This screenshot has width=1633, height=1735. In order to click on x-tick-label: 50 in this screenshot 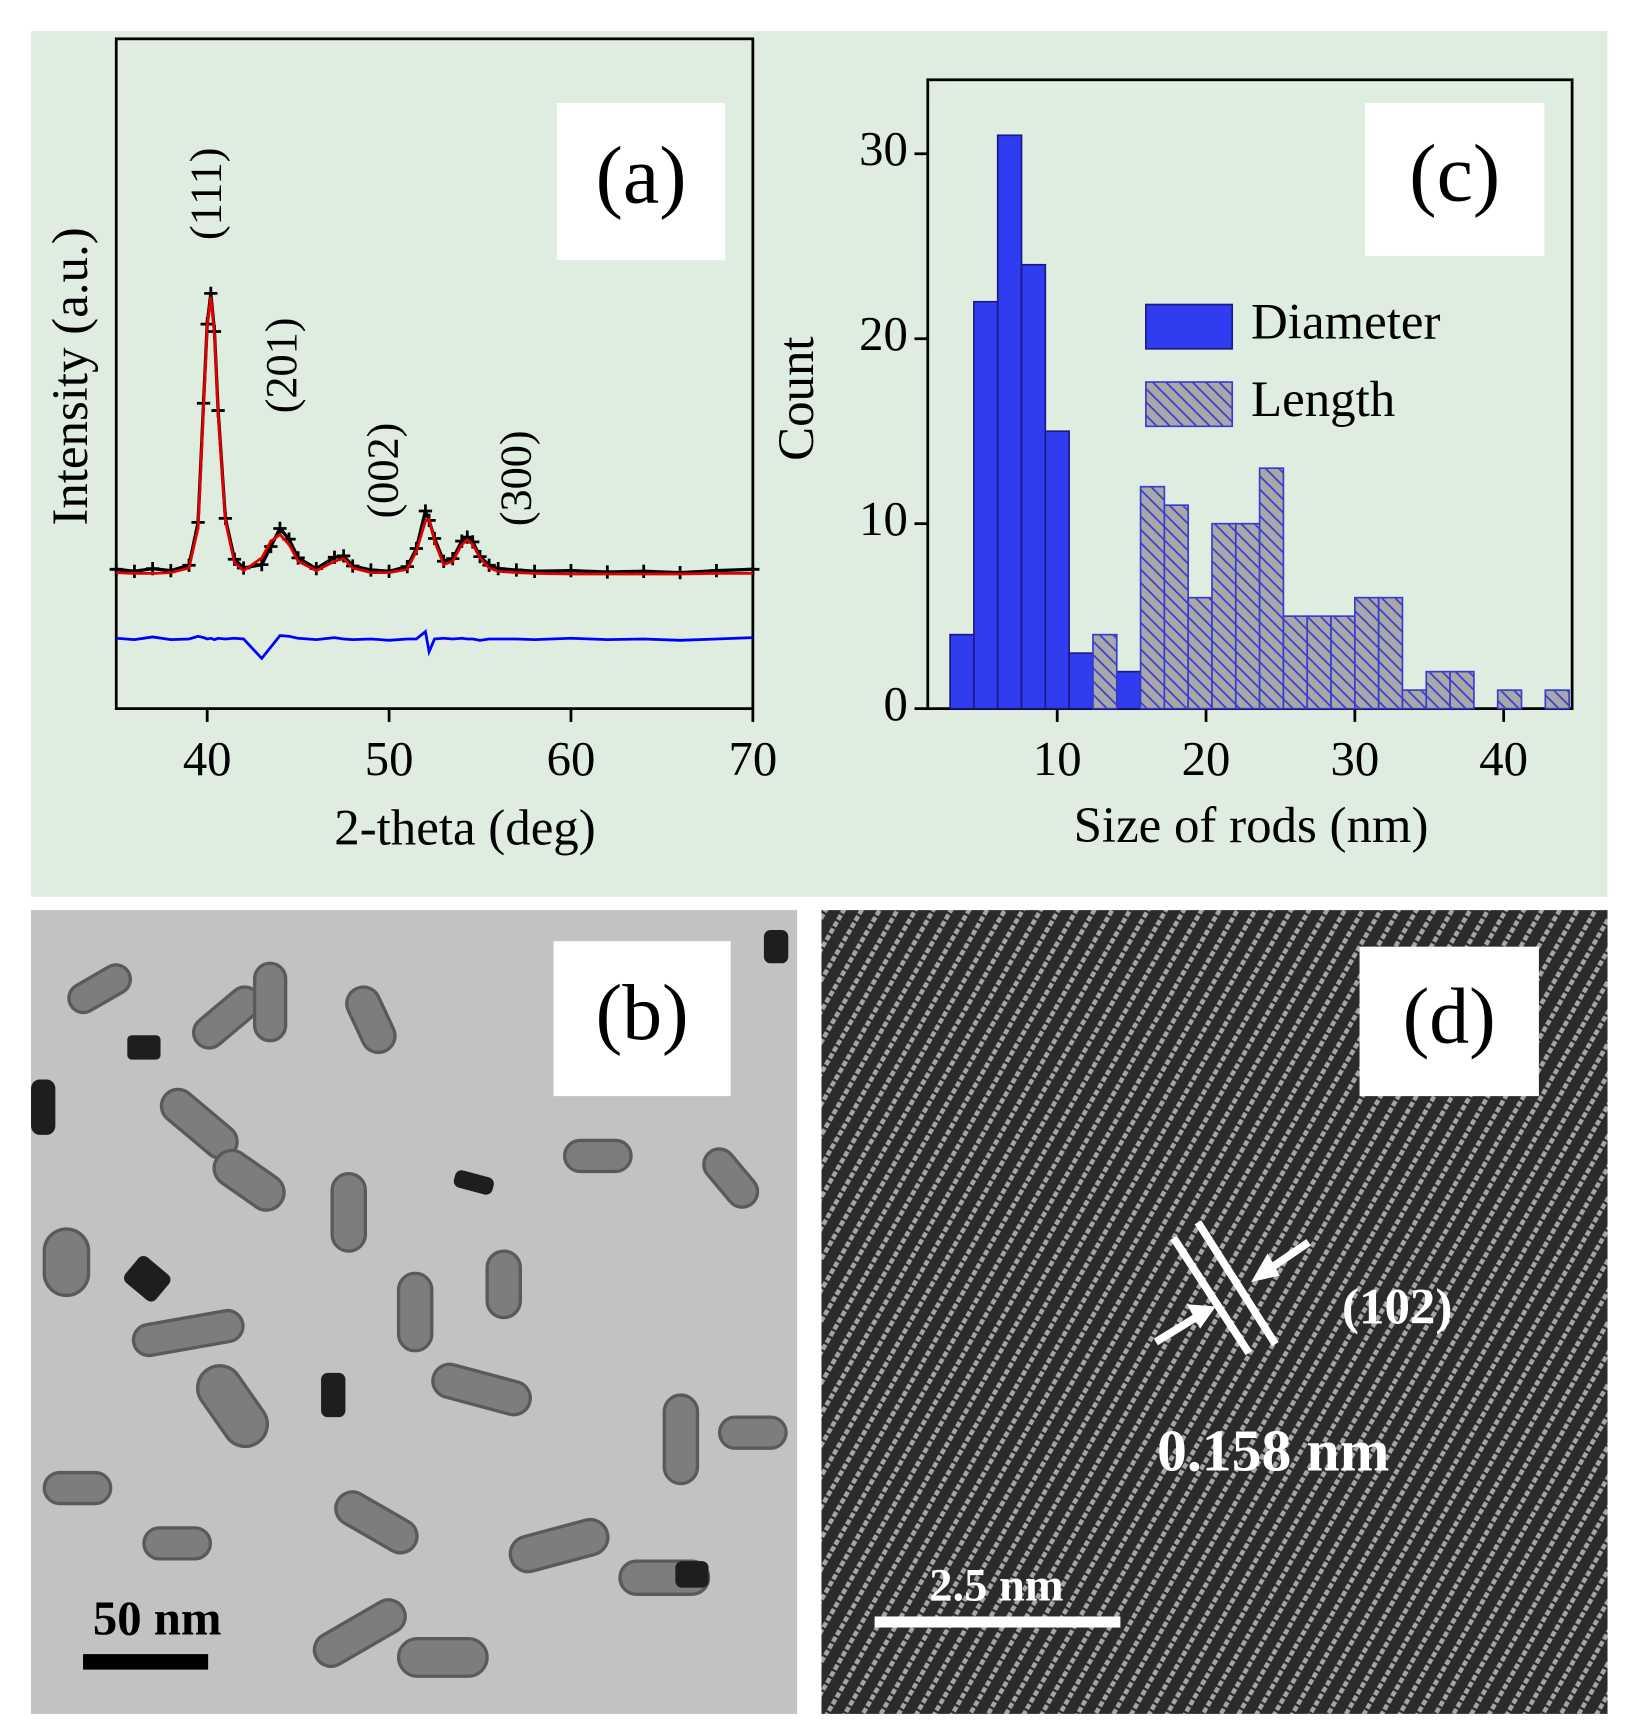, I will do `click(389, 759)`.